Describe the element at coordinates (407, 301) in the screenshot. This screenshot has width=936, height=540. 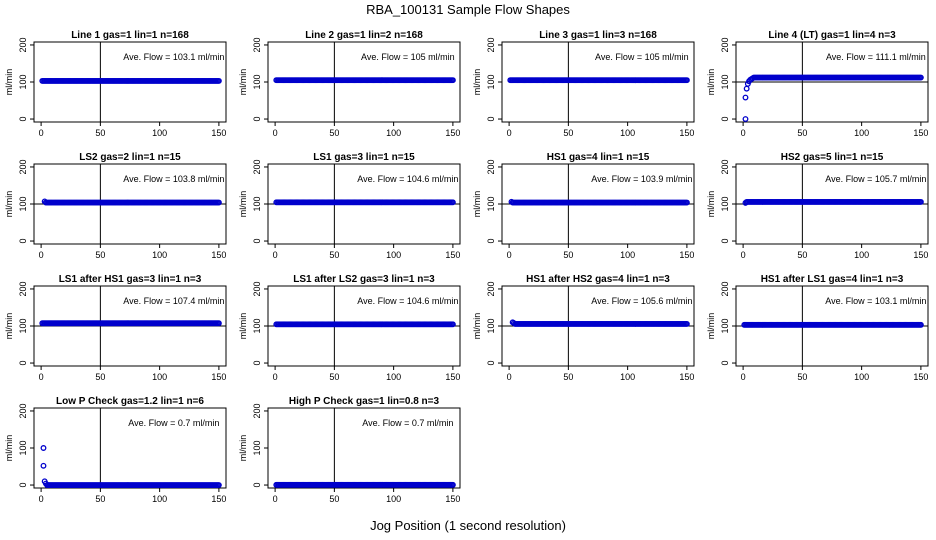
I see `average-flow-annotation: Ave. Flow = 104.6 ml/min` at that location.